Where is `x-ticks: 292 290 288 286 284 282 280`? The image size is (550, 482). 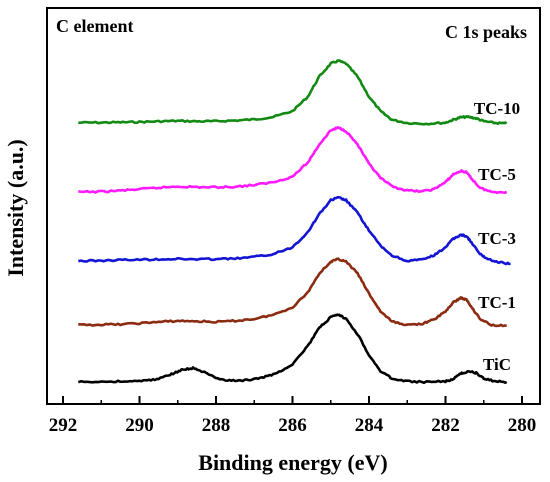 x-ticks: 292 290 288 286 284 282 280 is located at coordinates (293, 416).